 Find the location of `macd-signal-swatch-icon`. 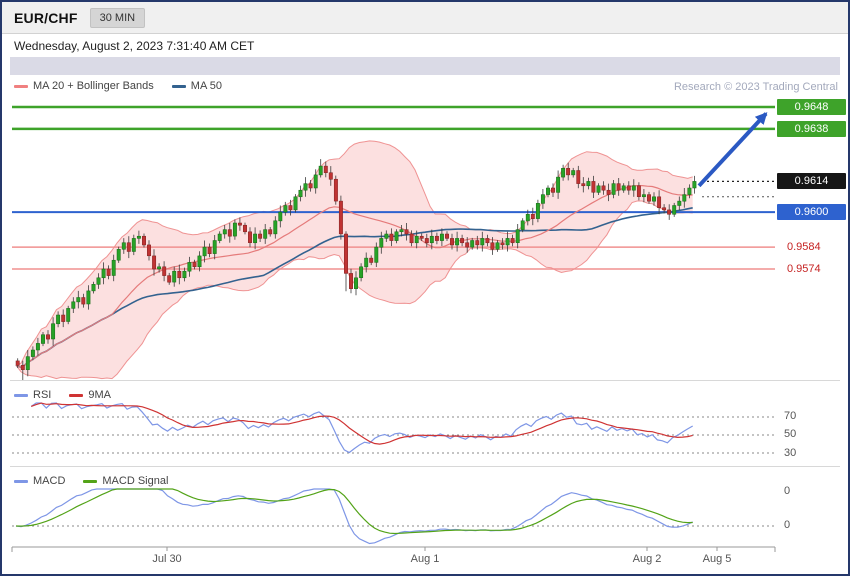

macd-signal-swatch-icon is located at coordinates (90, 481).